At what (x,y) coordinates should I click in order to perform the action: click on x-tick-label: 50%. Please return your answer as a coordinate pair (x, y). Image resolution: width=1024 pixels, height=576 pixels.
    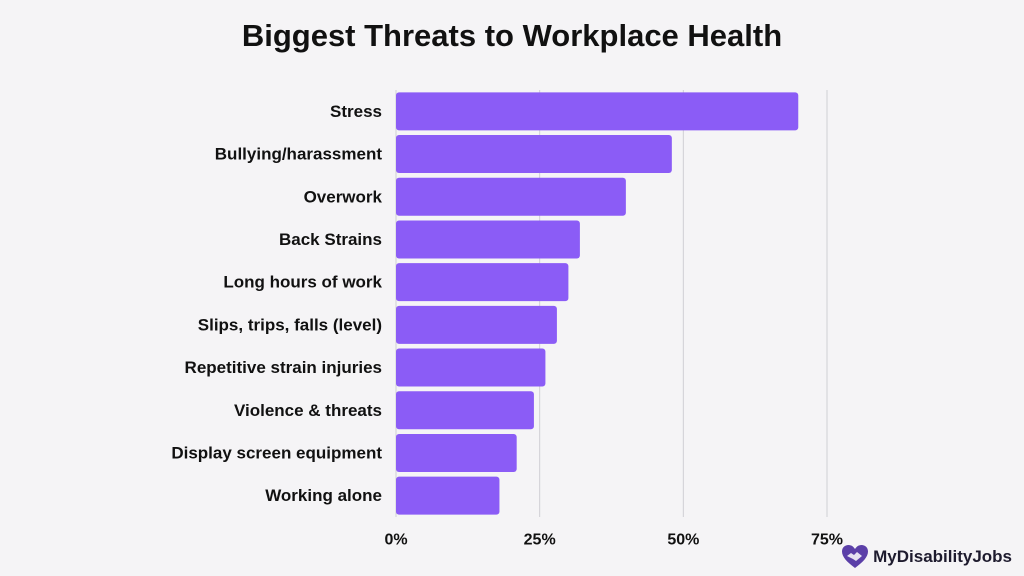
    Looking at the image, I should click on (683, 540).